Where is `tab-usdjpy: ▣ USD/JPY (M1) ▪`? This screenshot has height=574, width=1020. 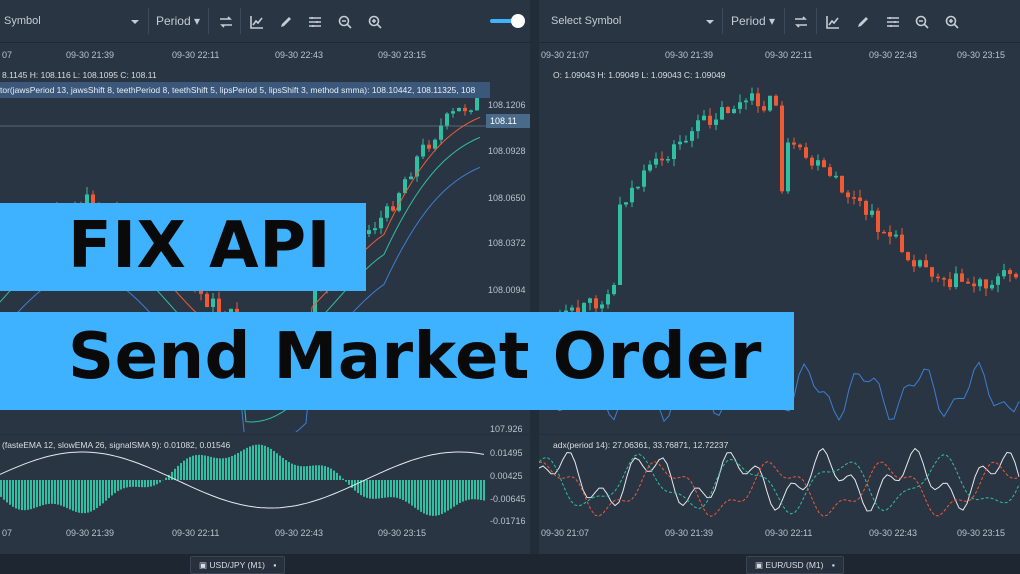 tab-usdjpy: ▣ USD/JPY (M1) ▪ is located at coordinates (238, 565).